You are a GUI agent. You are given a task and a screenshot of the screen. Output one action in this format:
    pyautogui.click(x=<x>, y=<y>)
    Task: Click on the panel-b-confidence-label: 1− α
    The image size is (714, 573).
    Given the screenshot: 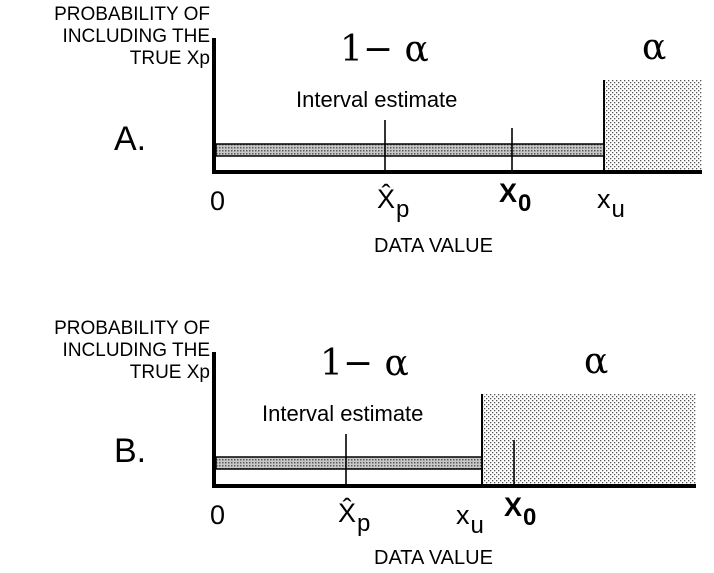 What is the action you would take?
    pyautogui.click(x=364, y=363)
    